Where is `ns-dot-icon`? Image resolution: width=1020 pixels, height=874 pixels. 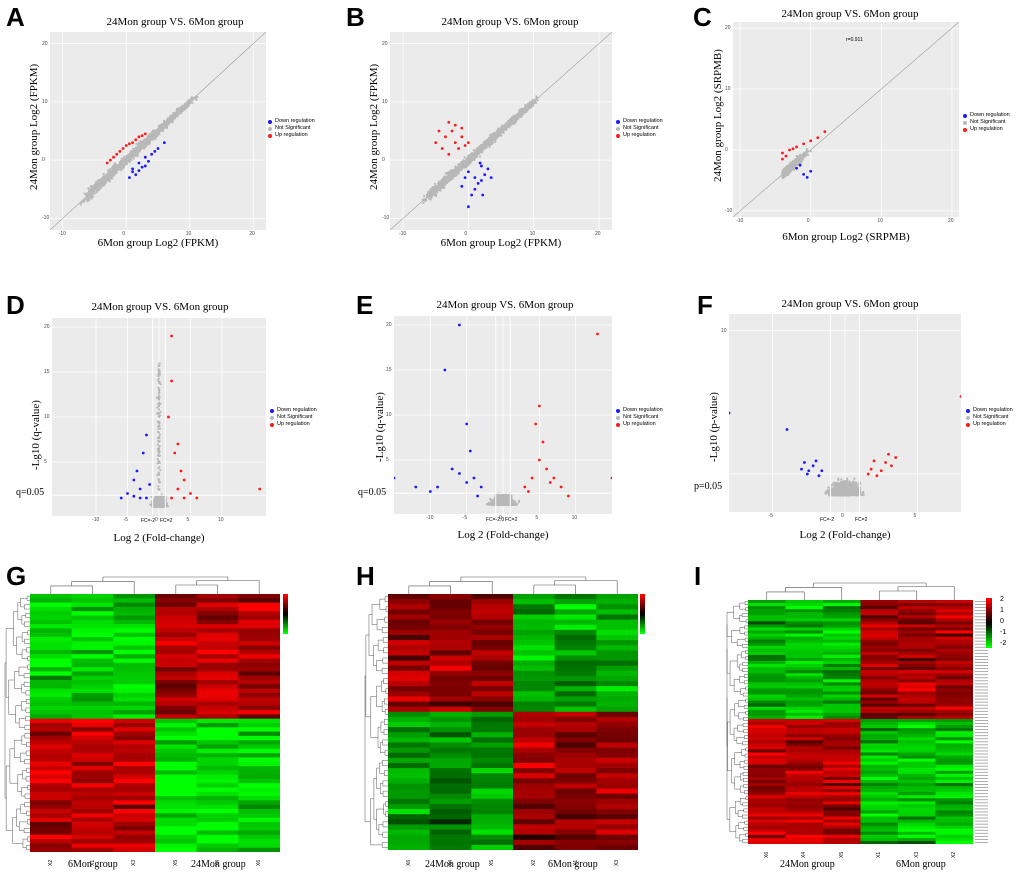 ns-dot-icon is located at coordinates (965, 122).